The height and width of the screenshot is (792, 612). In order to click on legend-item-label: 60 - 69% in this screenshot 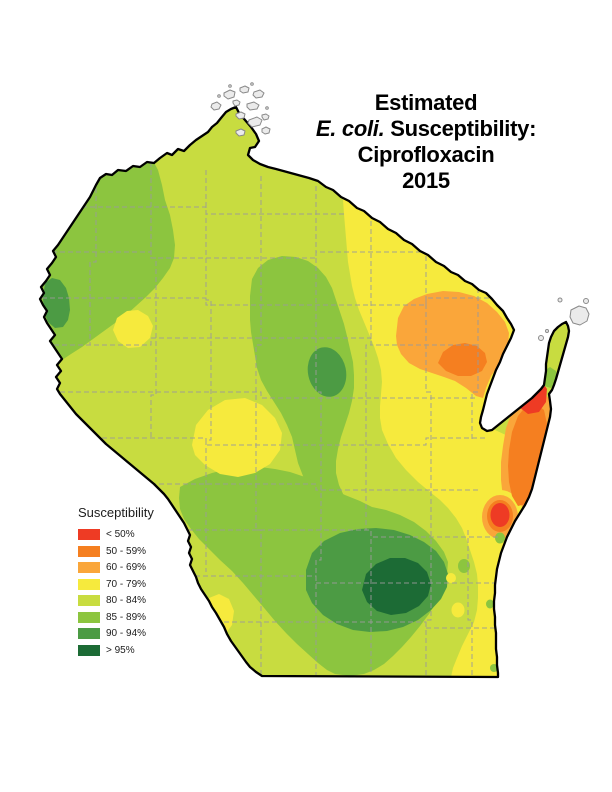, I will do `click(126, 567)`.